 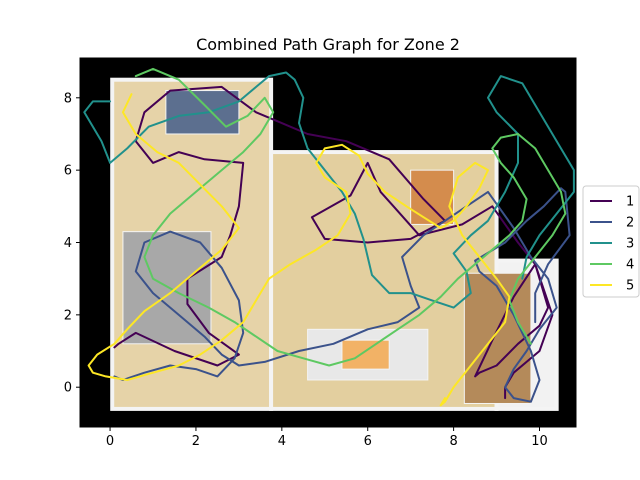 I want to click on x-tick-label: 6, so click(x=368, y=441).